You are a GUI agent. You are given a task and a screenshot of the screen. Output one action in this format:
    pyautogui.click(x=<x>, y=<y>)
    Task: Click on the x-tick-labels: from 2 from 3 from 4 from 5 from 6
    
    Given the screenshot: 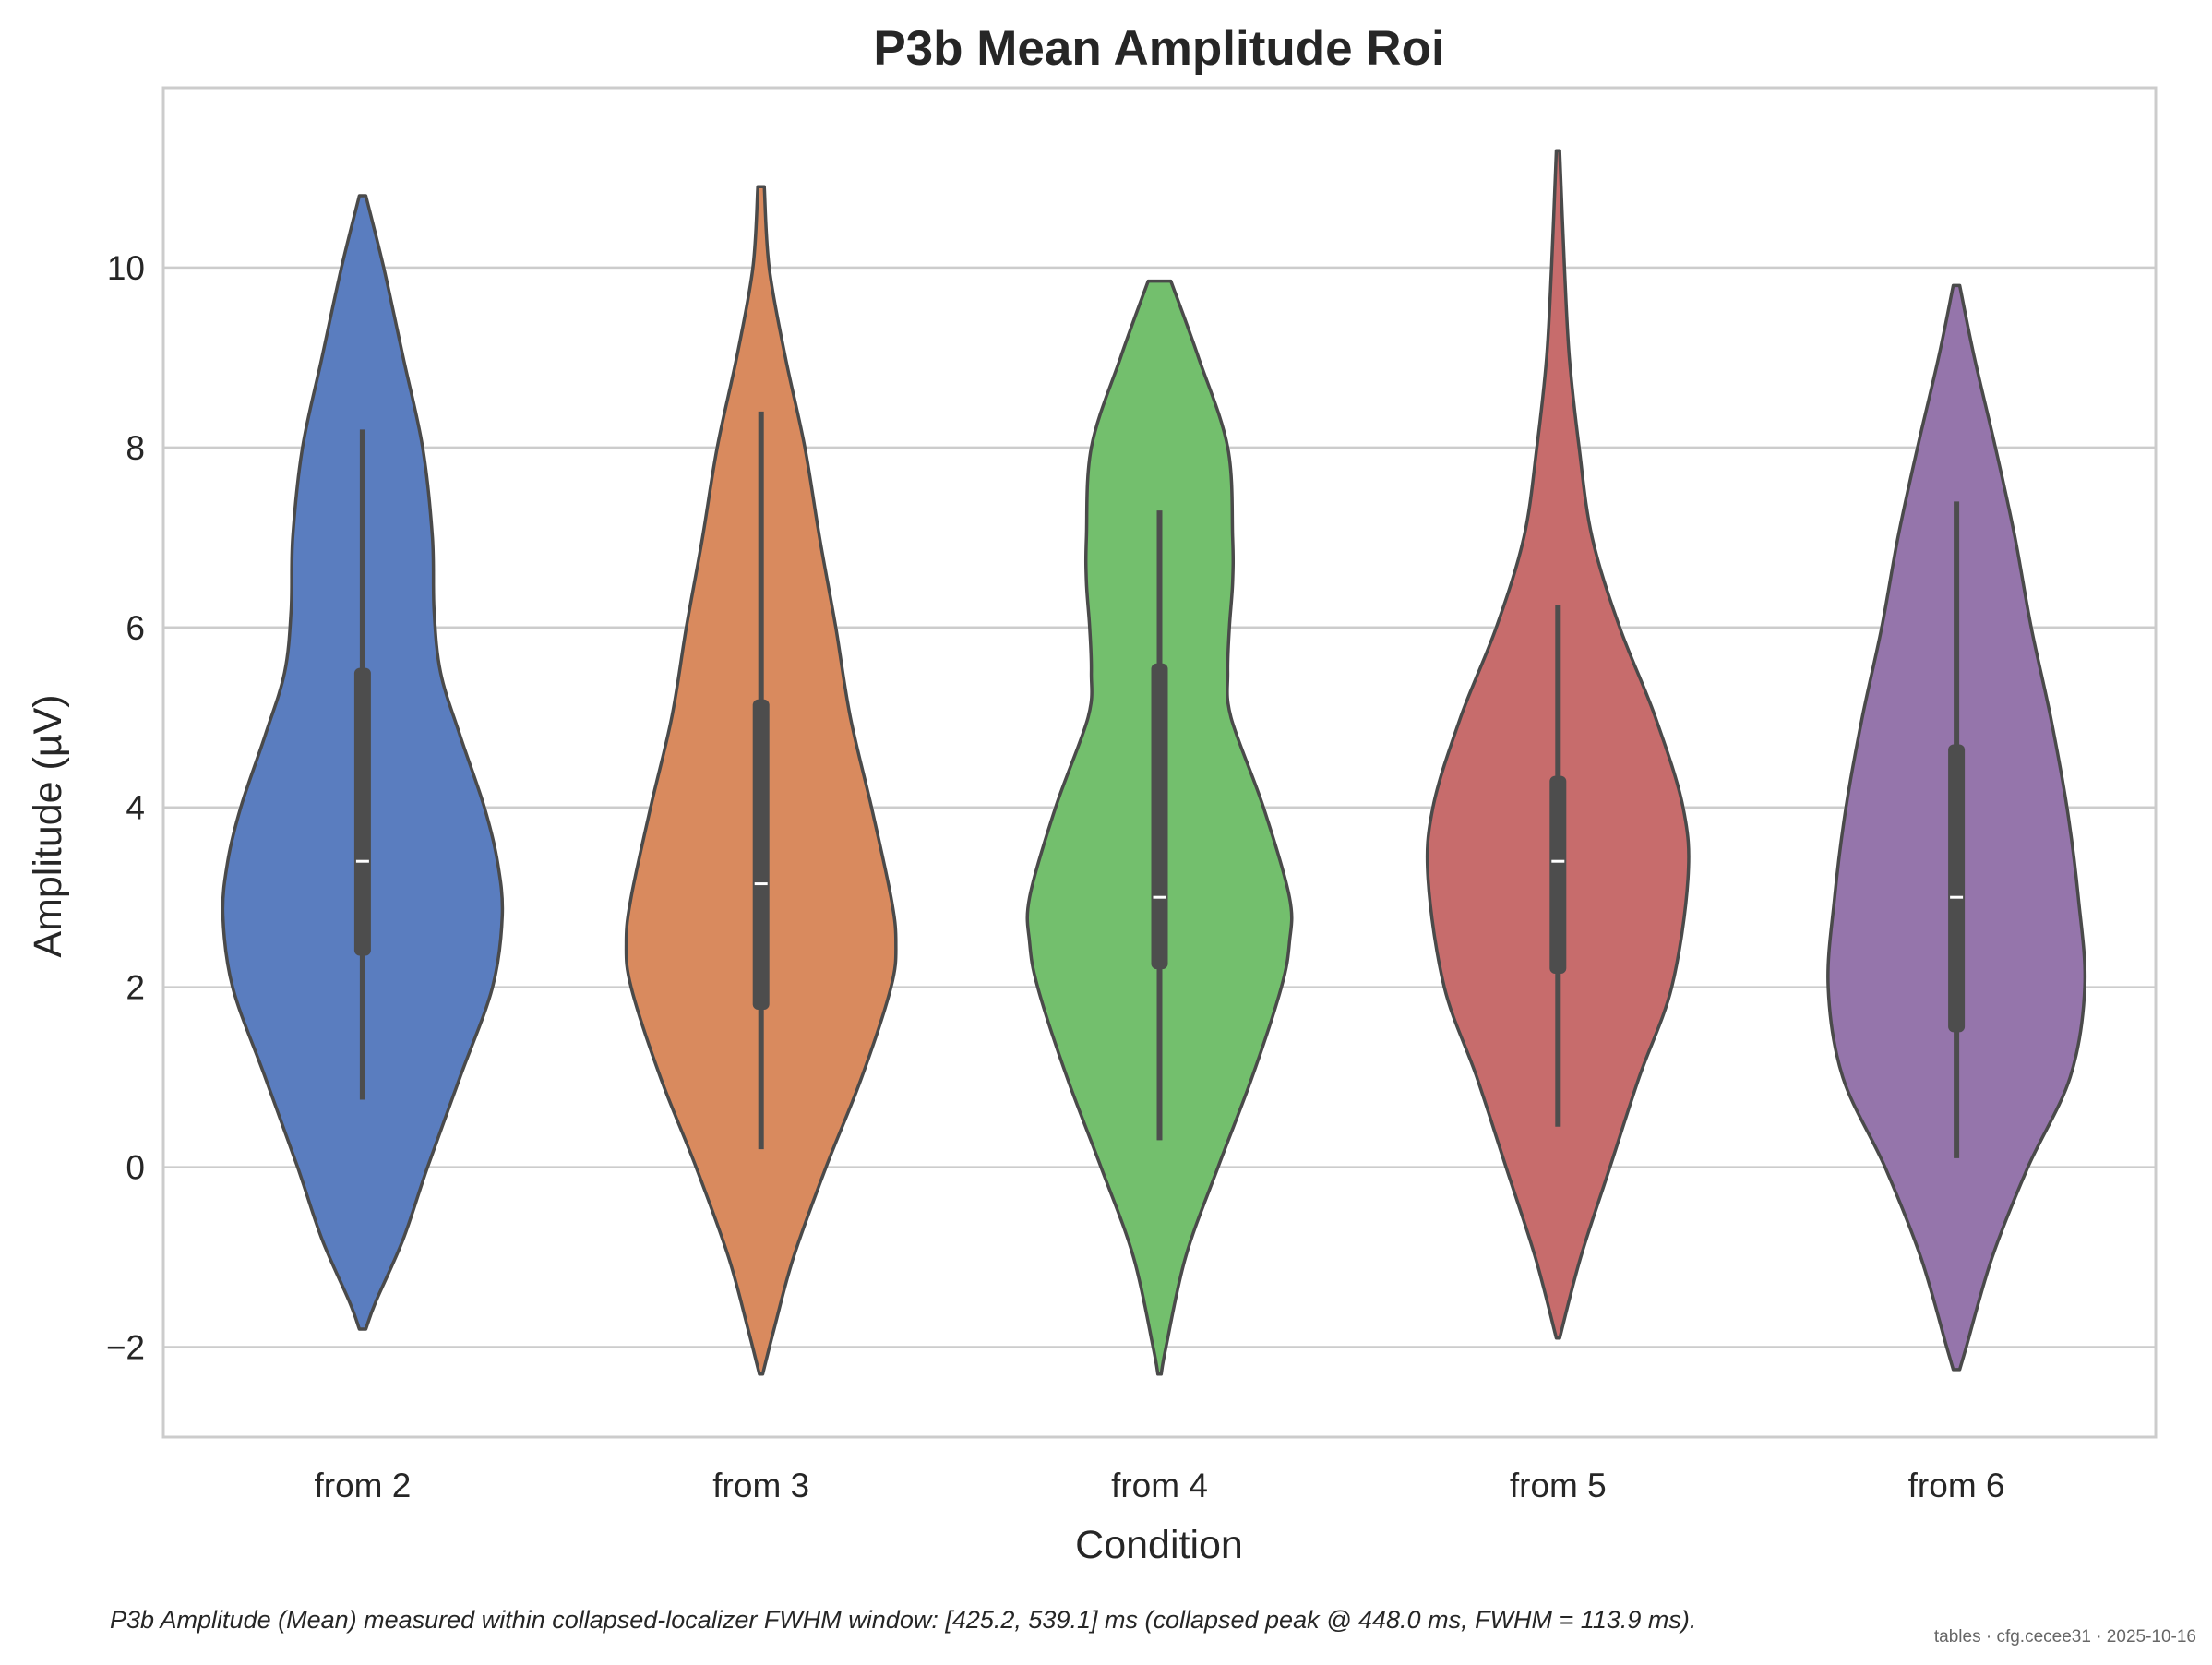 What is the action you would take?
    pyautogui.click(x=1159, y=1485)
    